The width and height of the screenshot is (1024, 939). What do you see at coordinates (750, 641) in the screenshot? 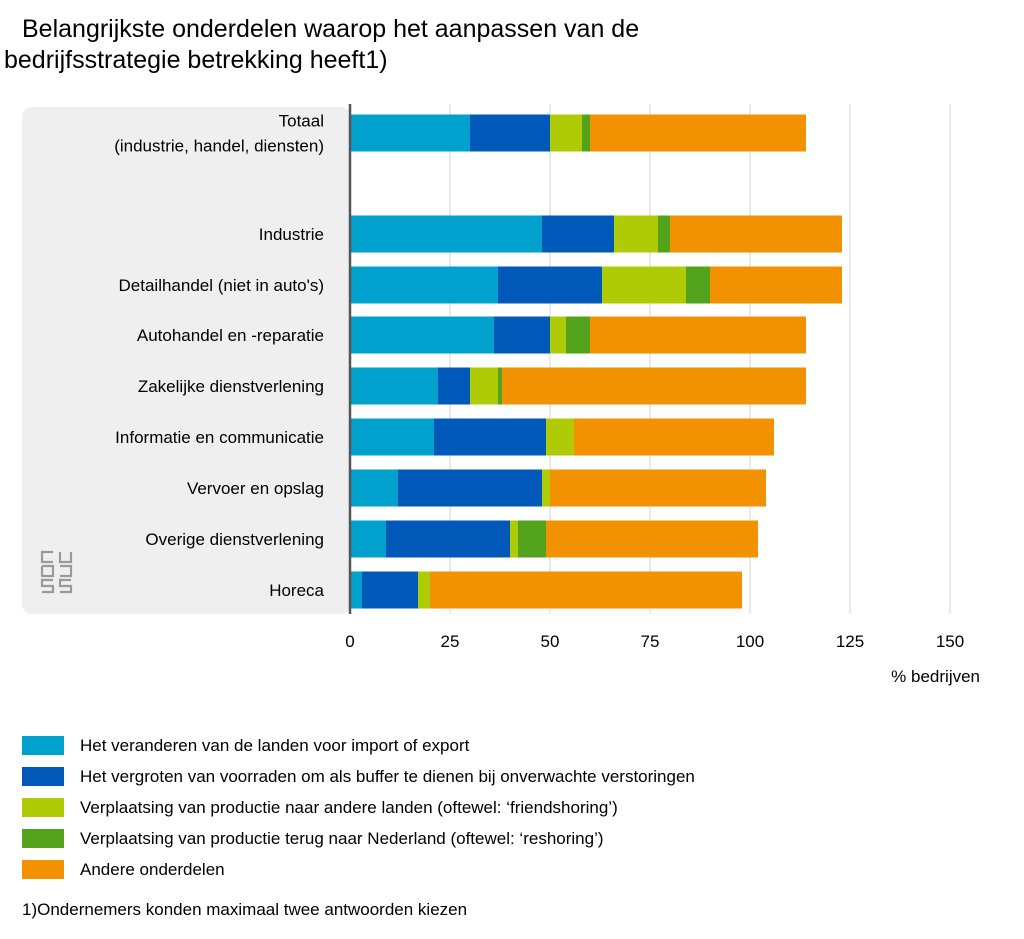
I see `x-tick-label: 100` at bounding box center [750, 641].